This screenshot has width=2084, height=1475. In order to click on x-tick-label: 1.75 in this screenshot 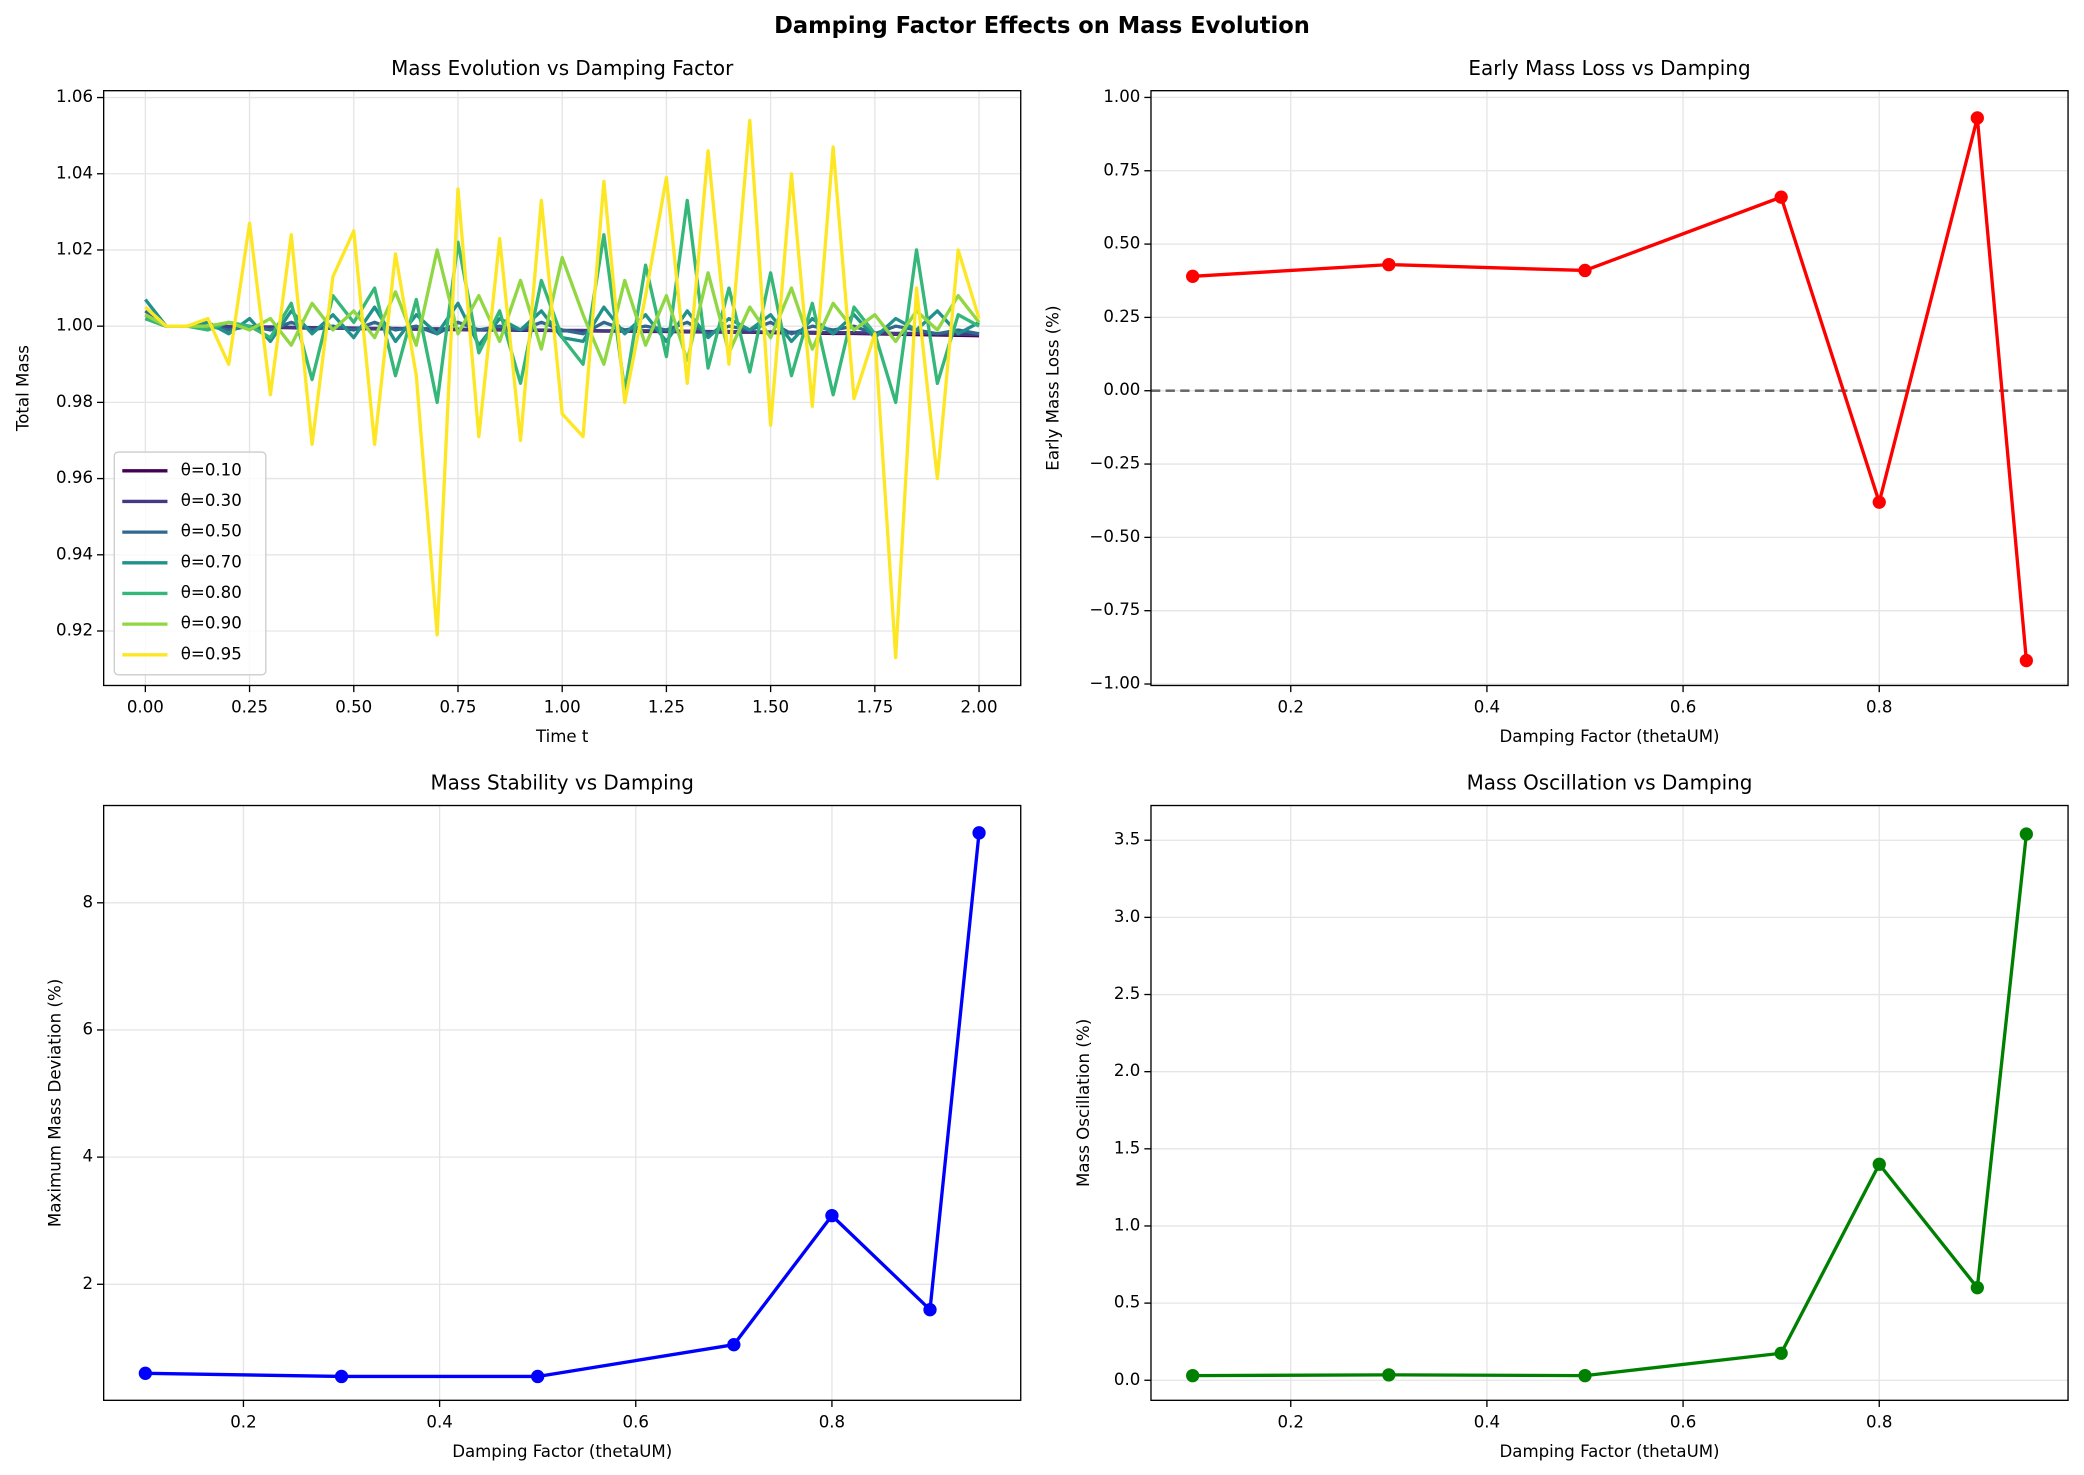, I will do `click(874, 707)`.